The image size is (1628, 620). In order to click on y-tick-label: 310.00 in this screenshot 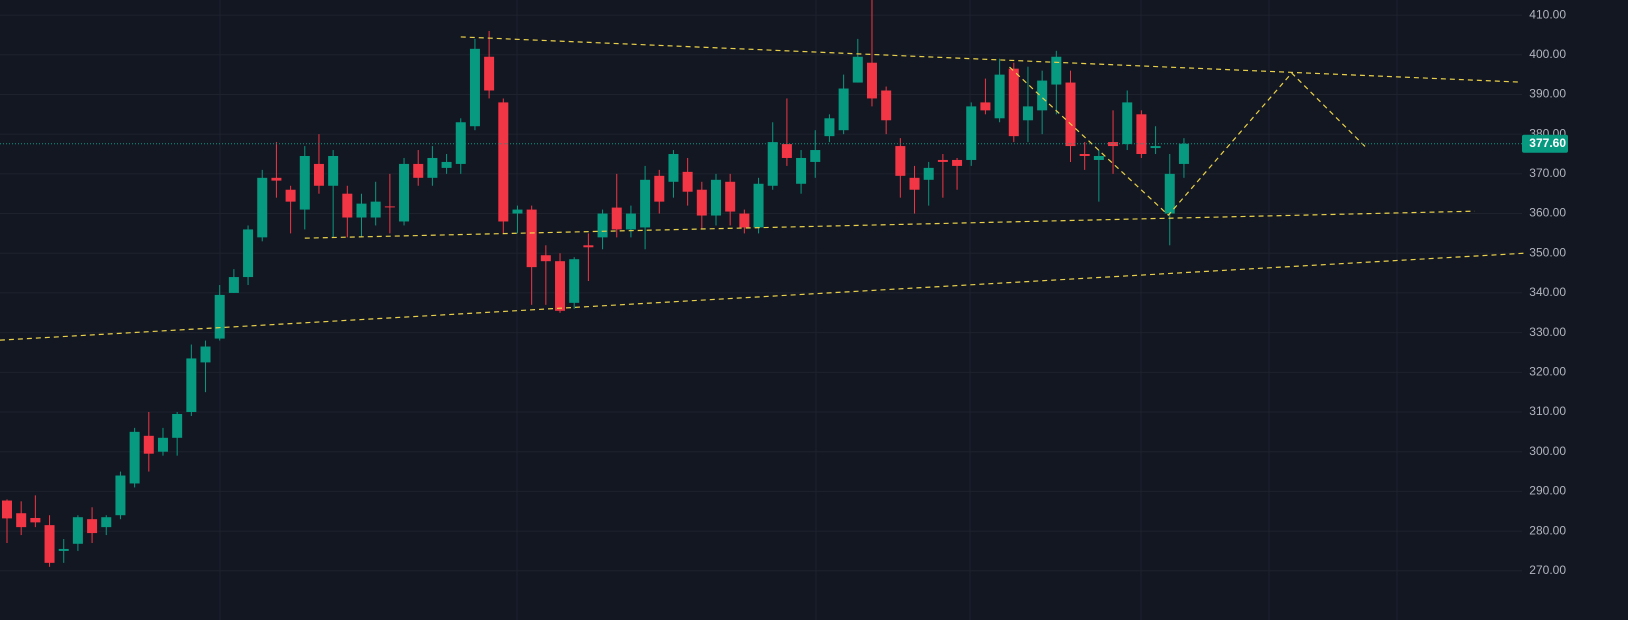, I will do `click(1547, 411)`.